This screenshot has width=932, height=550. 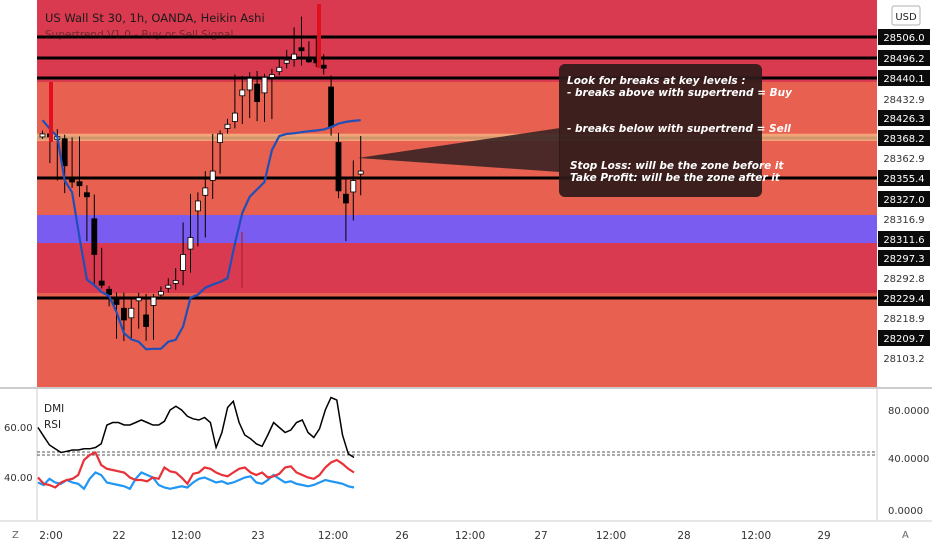 What do you see at coordinates (905, 535) in the screenshot?
I see `auto-scale-icon: A` at bounding box center [905, 535].